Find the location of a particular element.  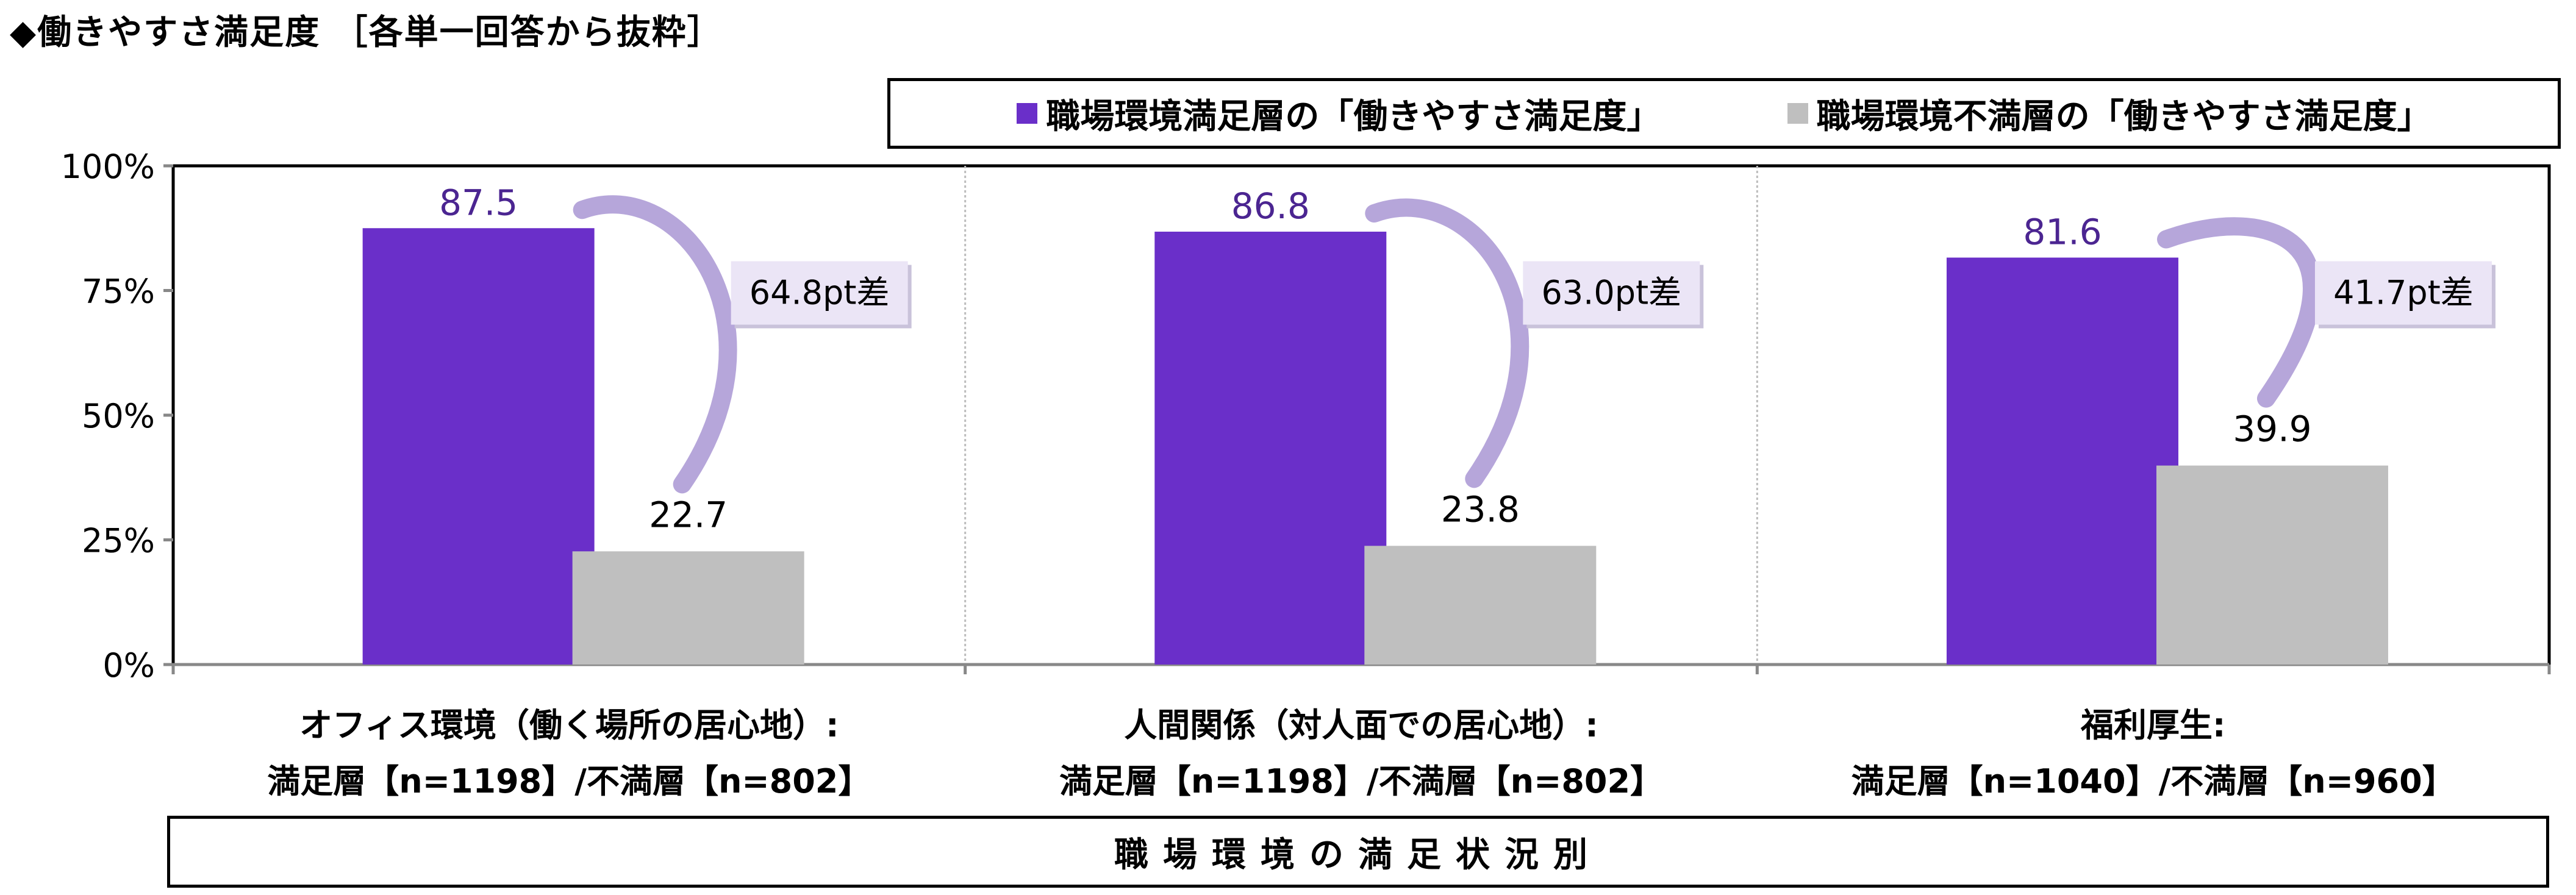

difference-label: 64.8pt差 is located at coordinates (820, 293).